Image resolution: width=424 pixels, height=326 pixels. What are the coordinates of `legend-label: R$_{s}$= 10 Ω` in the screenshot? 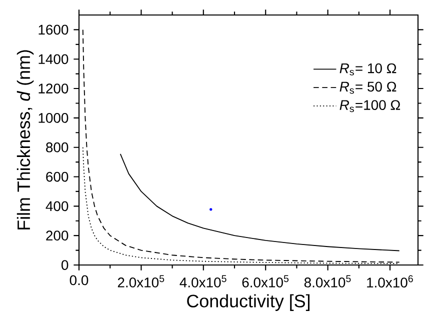 It's located at (368, 69).